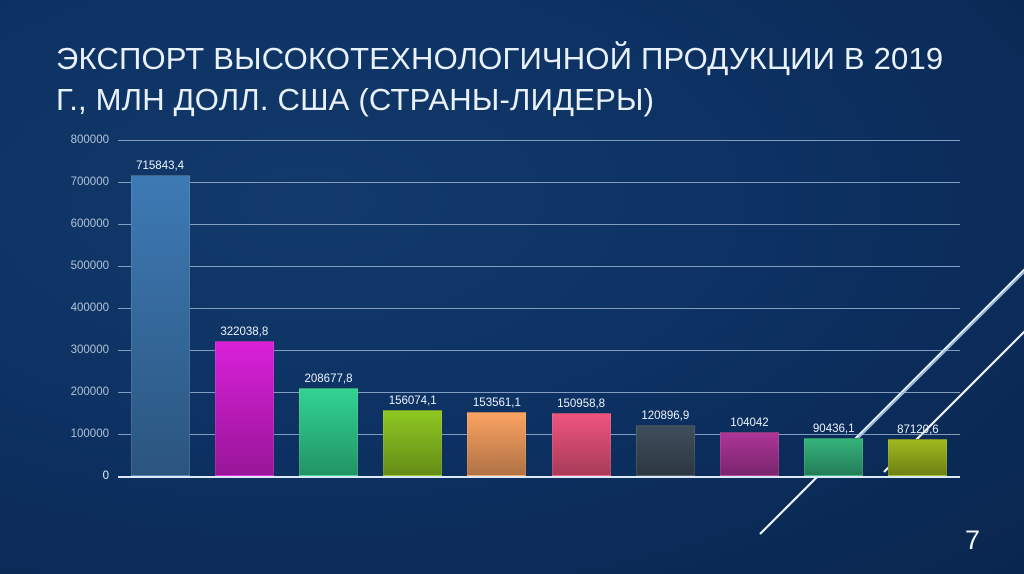  I want to click on bar-value-label: 87120,6, so click(918, 430).